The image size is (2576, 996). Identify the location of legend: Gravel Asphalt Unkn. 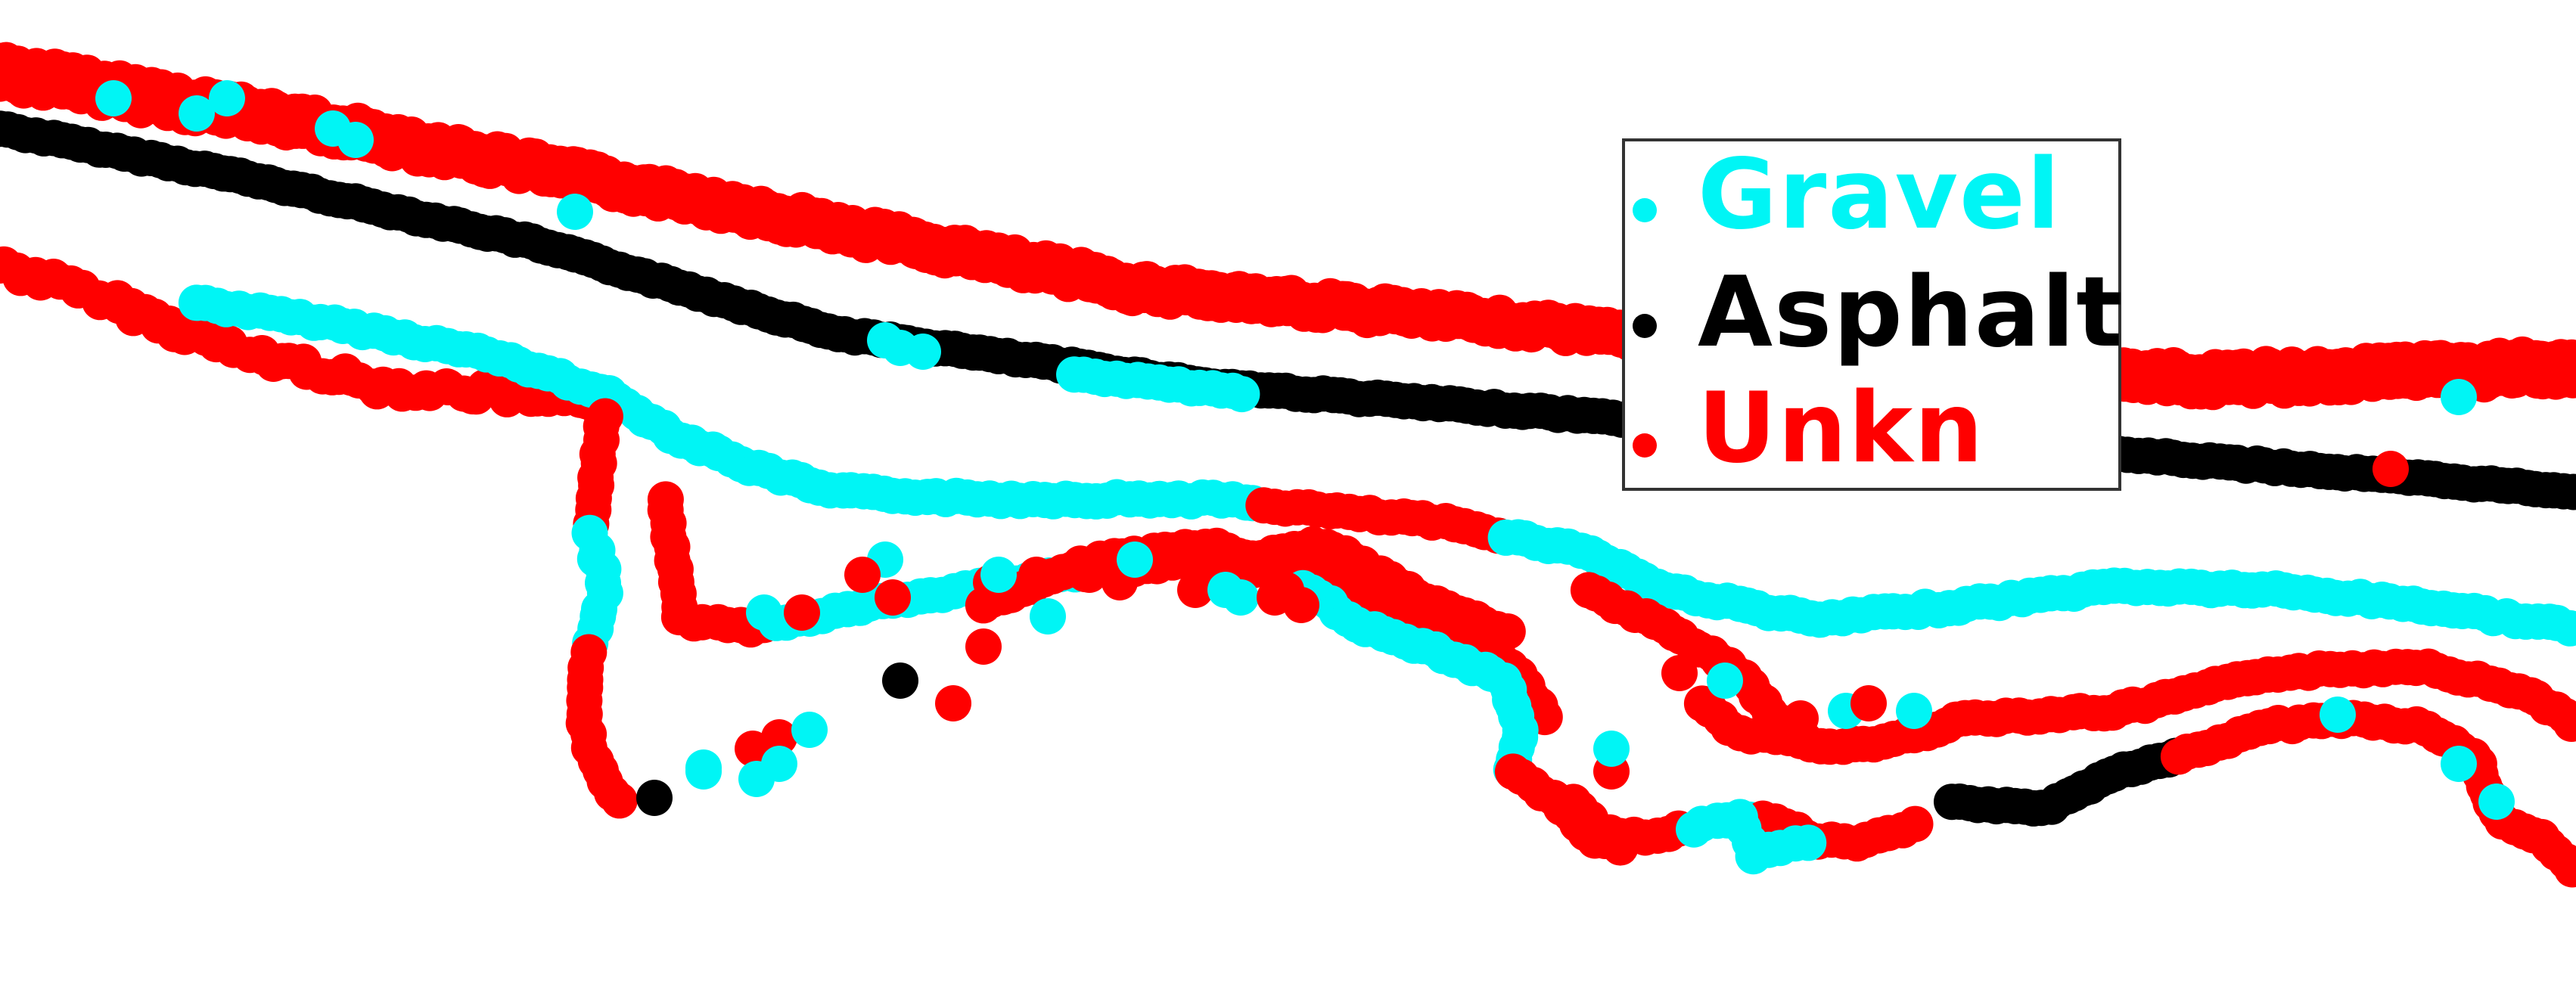
(1872, 314).